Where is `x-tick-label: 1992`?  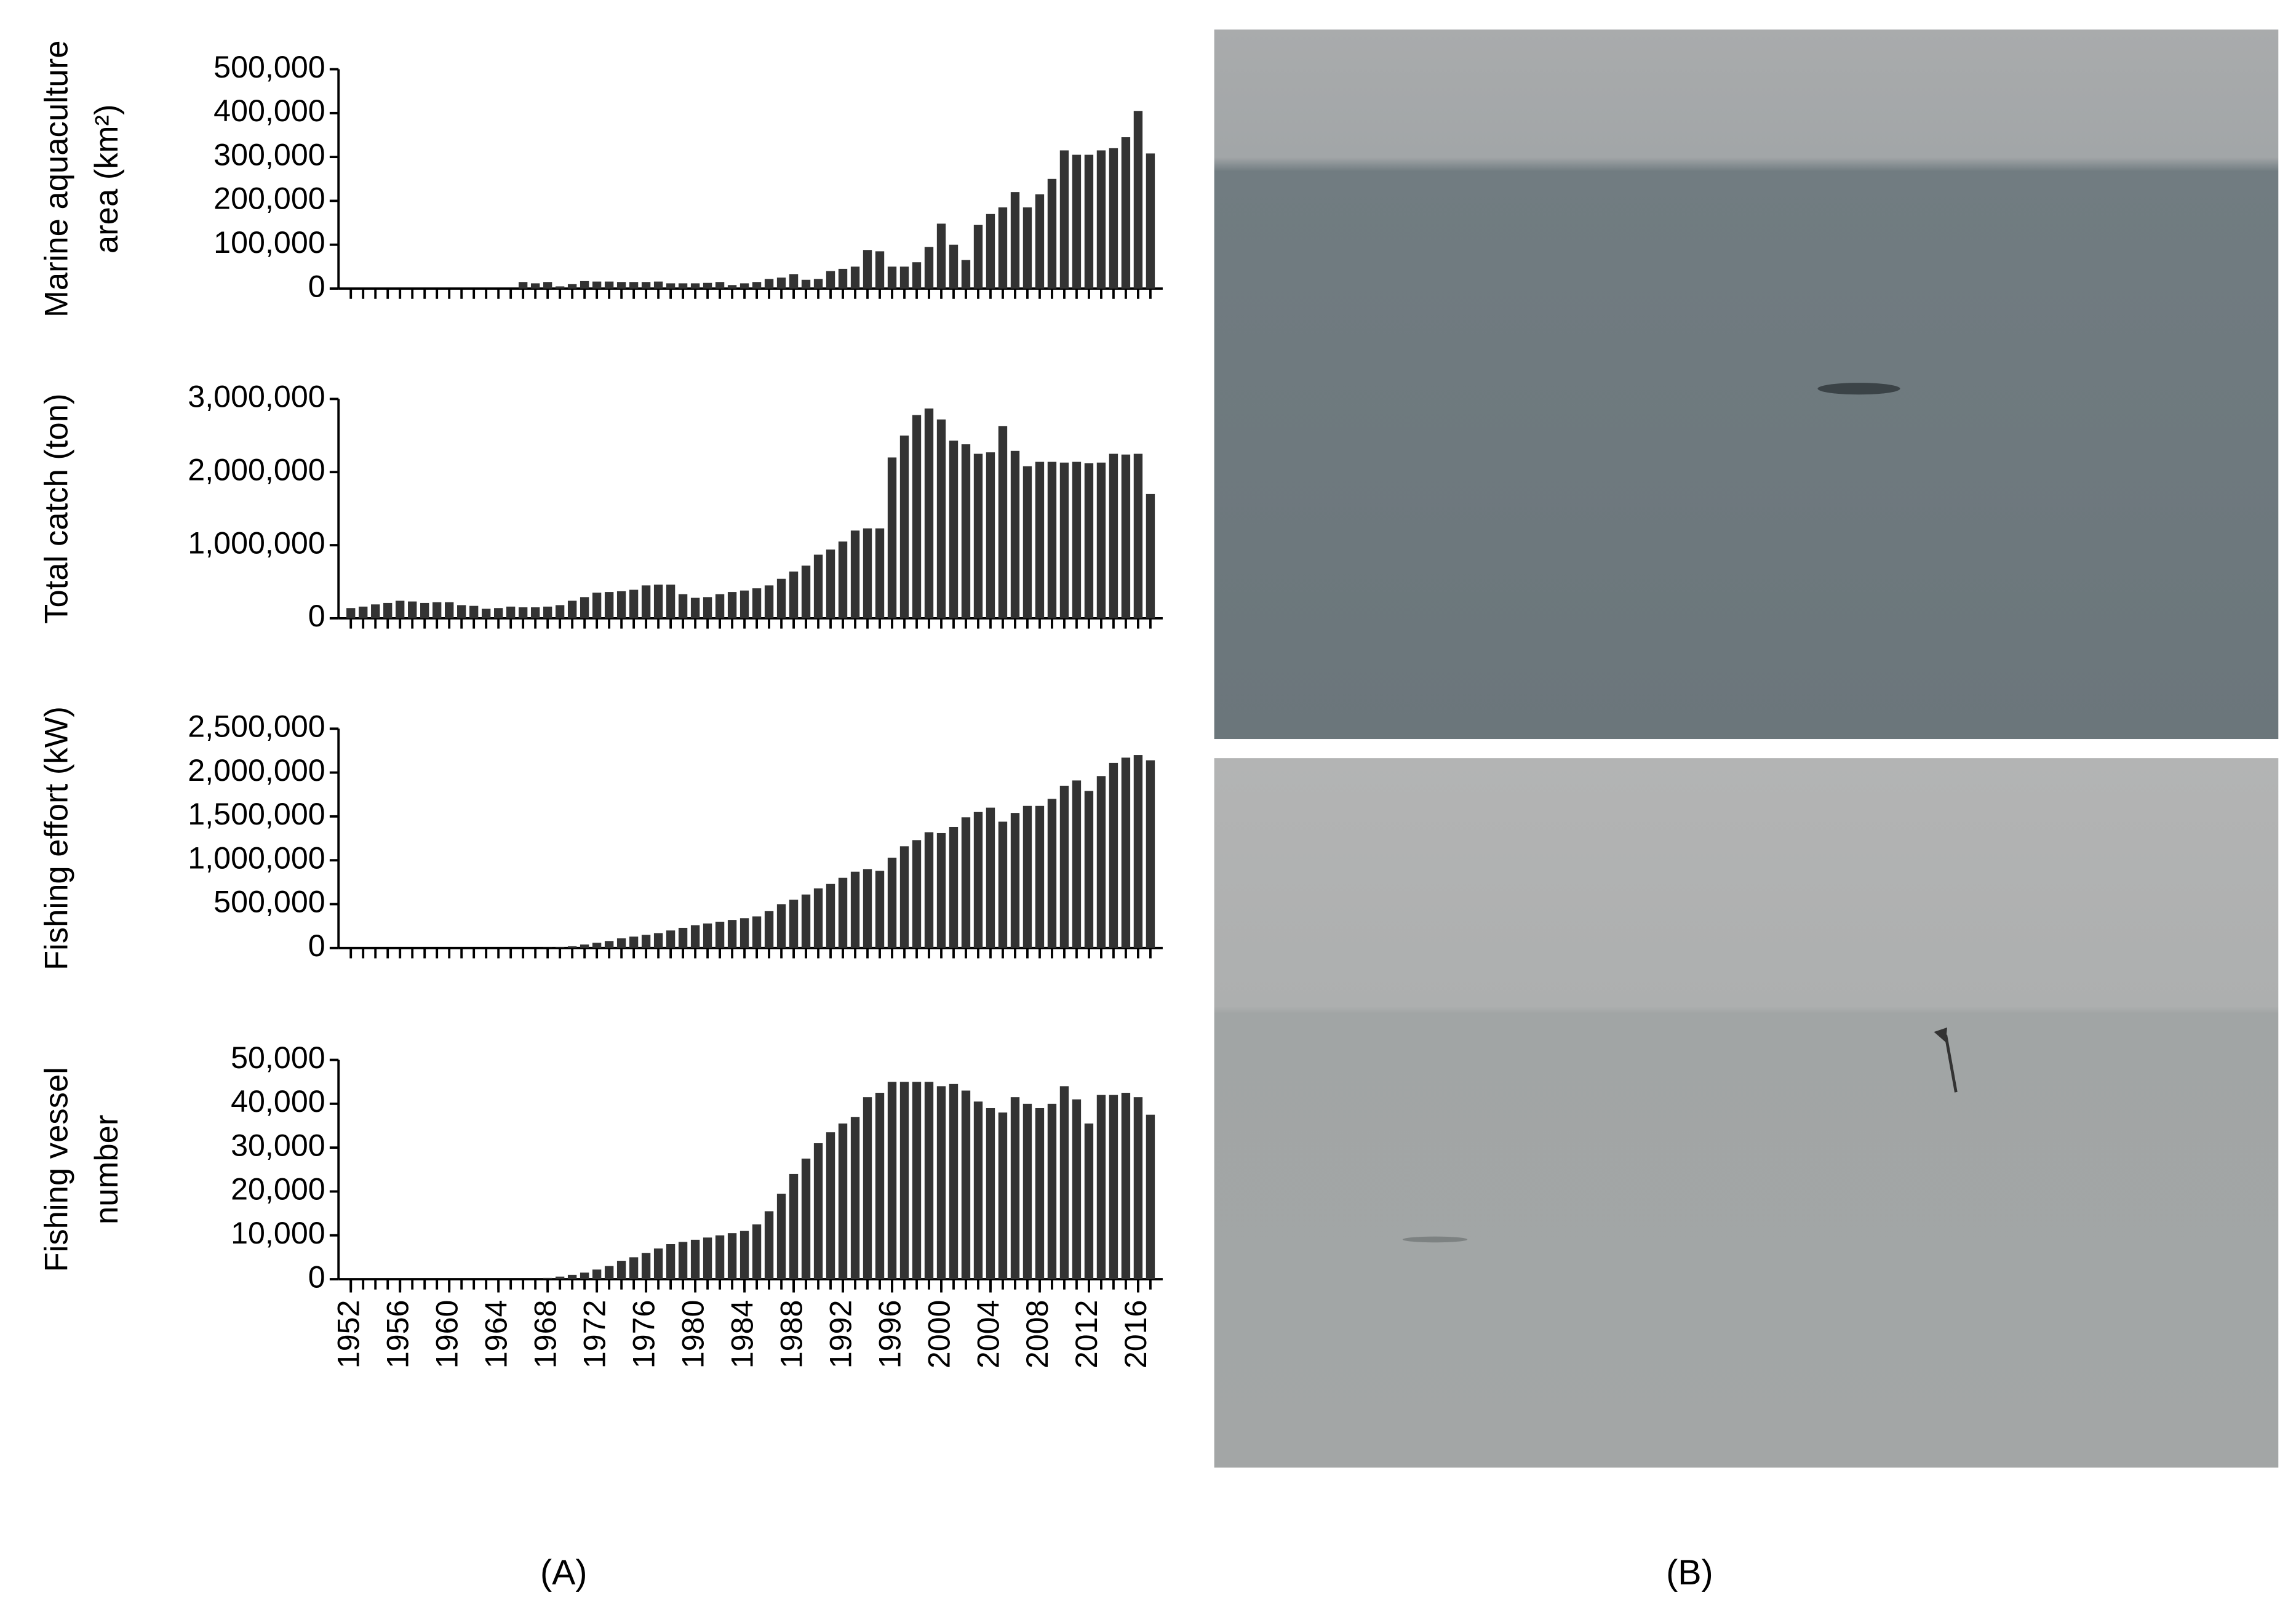
x-tick-label: 1992 is located at coordinates (841, 1334).